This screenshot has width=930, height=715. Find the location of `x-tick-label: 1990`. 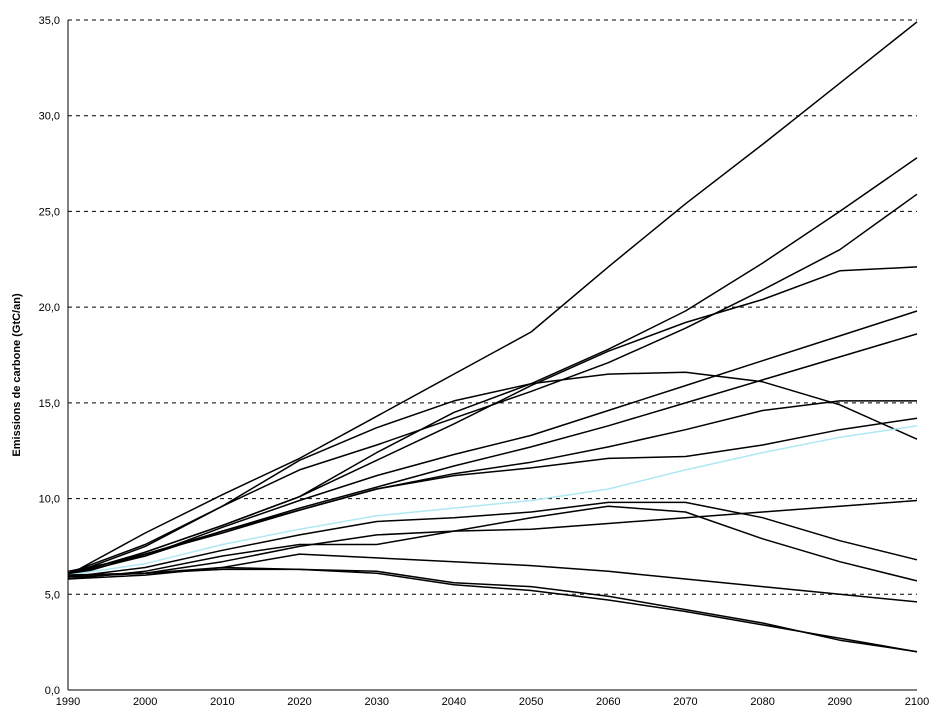

x-tick-label: 1990 is located at coordinates (68, 702).